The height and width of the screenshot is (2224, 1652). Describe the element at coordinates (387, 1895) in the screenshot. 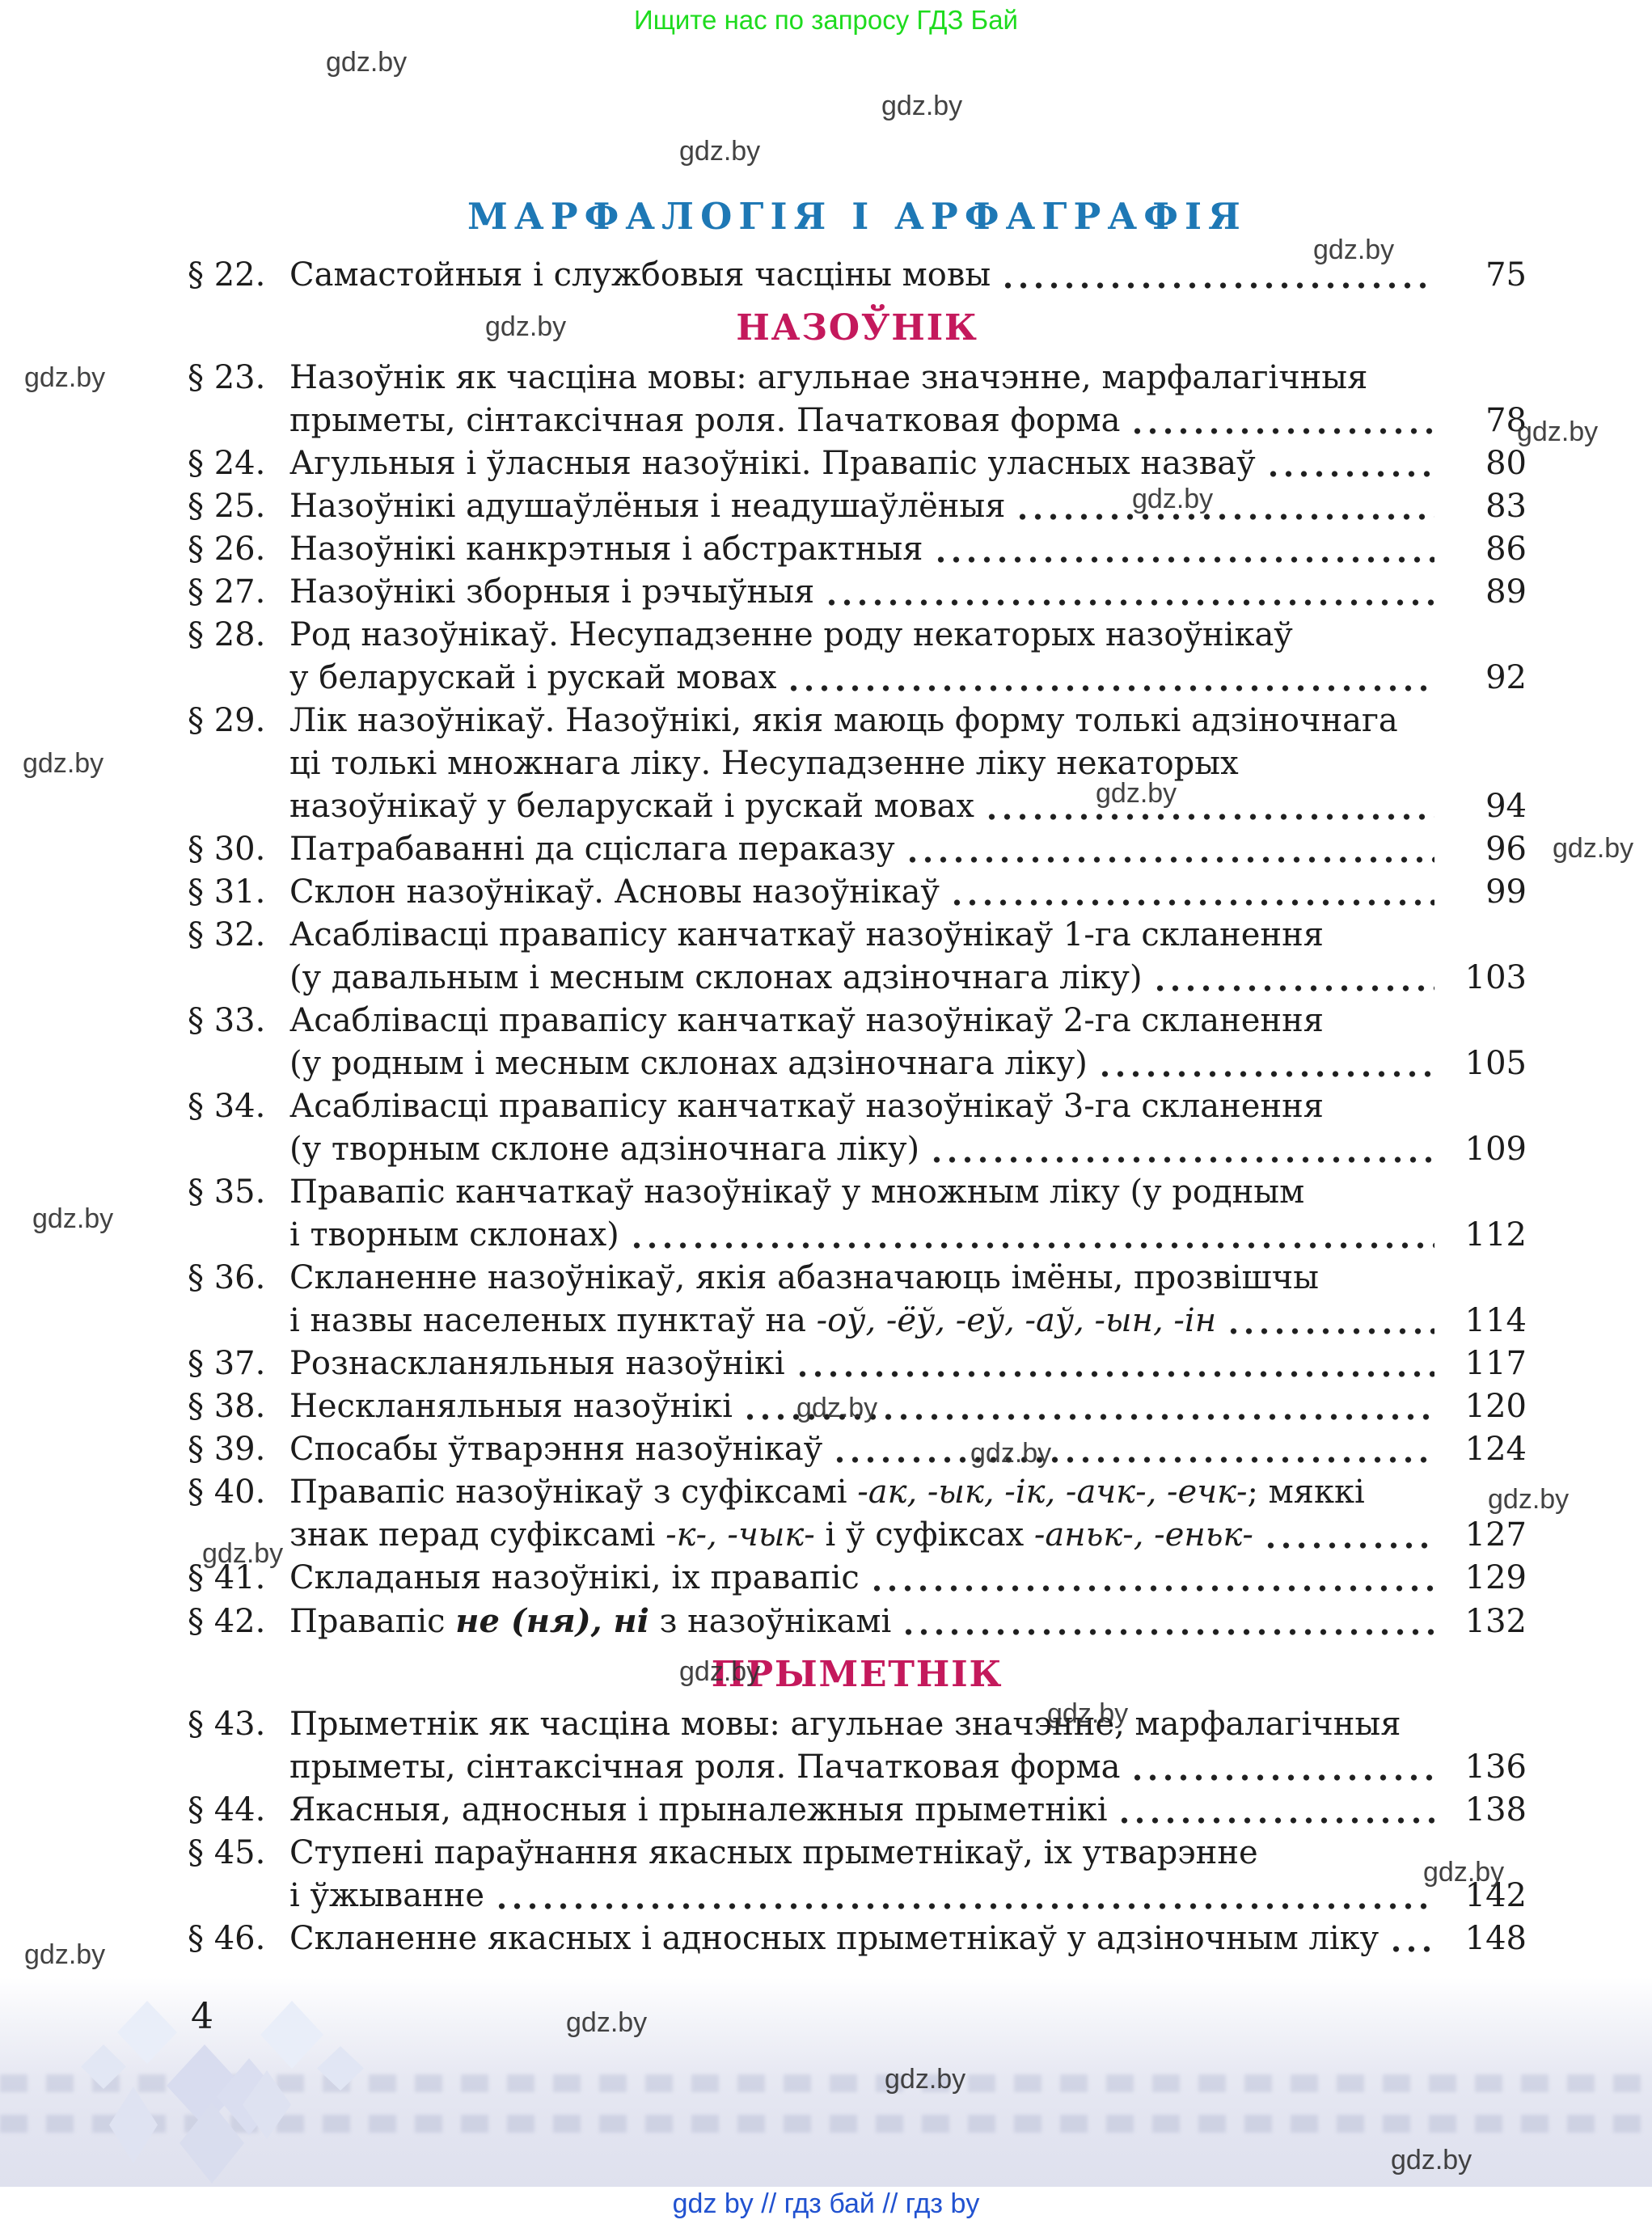

I see `toc-text-segment: і ўжыванне` at that location.